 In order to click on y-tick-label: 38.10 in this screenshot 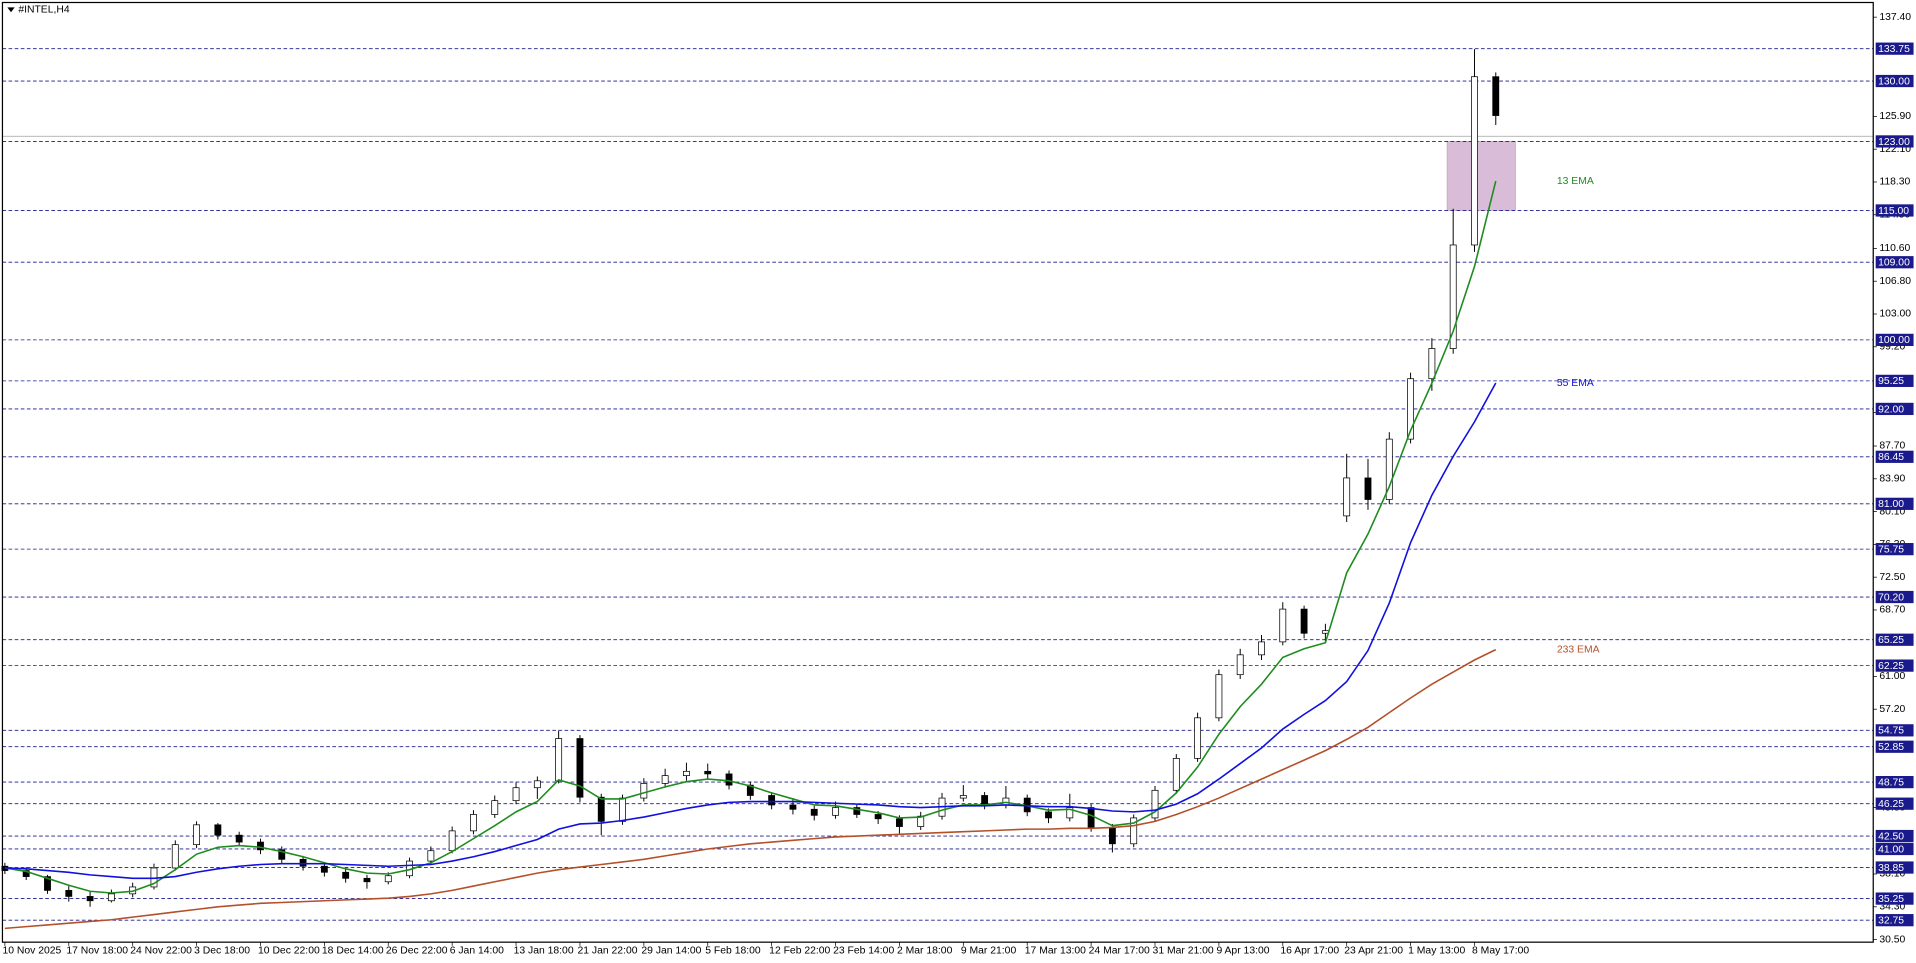, I will do `click(1892, 874)`.